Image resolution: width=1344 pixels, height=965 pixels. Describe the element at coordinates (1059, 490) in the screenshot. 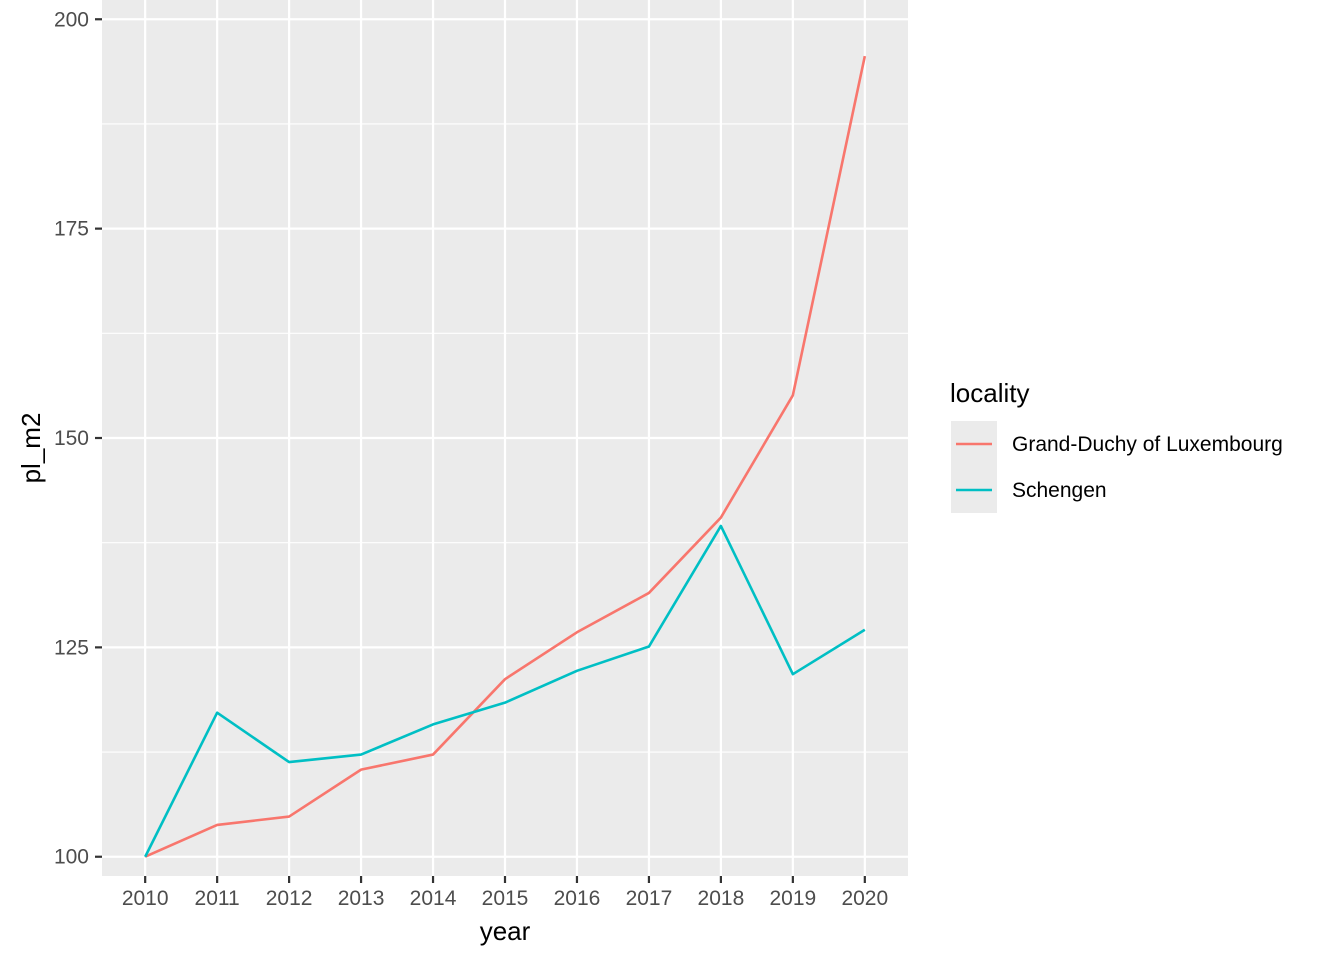

I see `legend-label: Schengen` at that location.